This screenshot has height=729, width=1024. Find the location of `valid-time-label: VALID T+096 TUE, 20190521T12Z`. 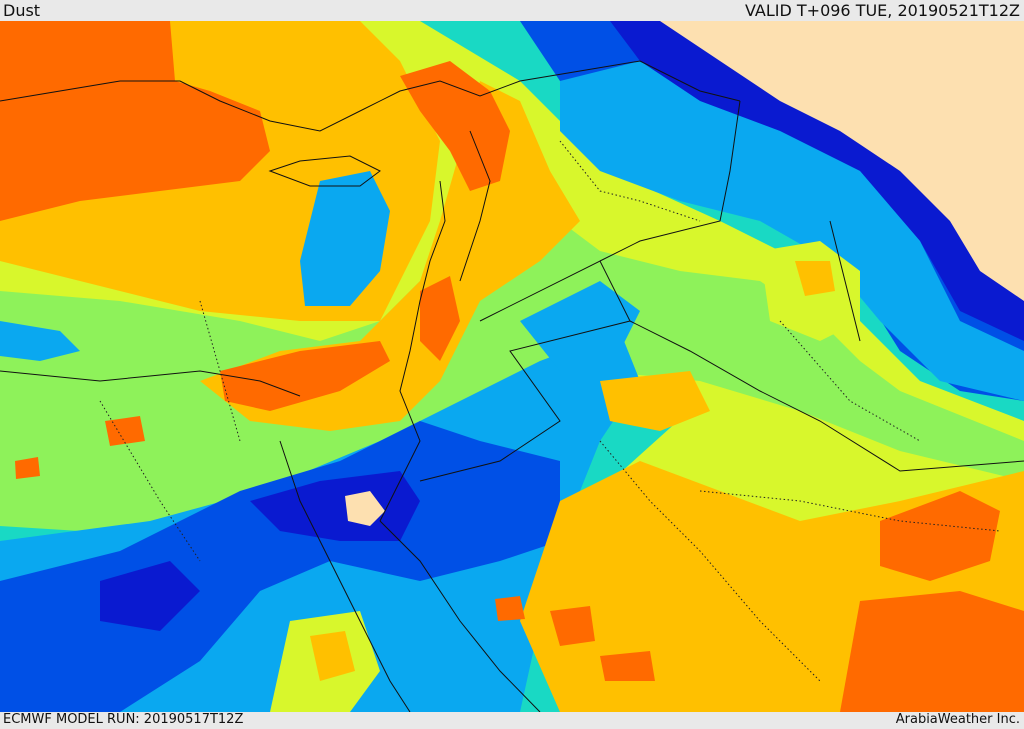

valid-time-label: VALID T+096 TUE, 20190521T12Z is located at coordinates (882, 10).